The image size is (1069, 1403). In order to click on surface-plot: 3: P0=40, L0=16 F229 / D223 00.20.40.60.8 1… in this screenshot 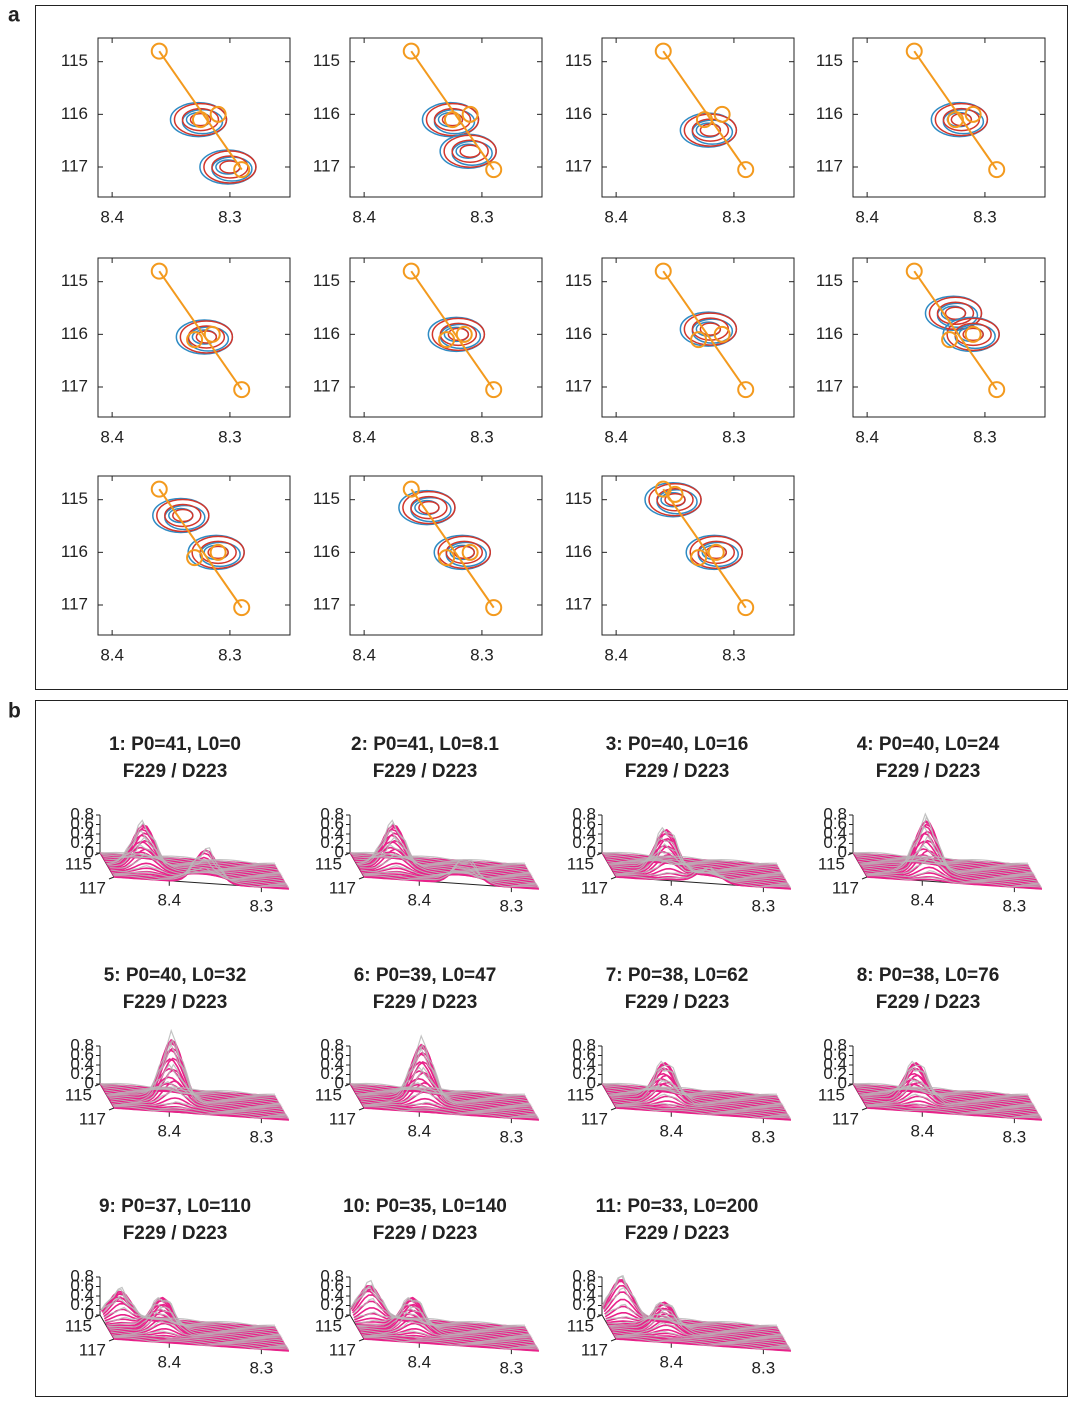, I will do `click(679, 825)`.